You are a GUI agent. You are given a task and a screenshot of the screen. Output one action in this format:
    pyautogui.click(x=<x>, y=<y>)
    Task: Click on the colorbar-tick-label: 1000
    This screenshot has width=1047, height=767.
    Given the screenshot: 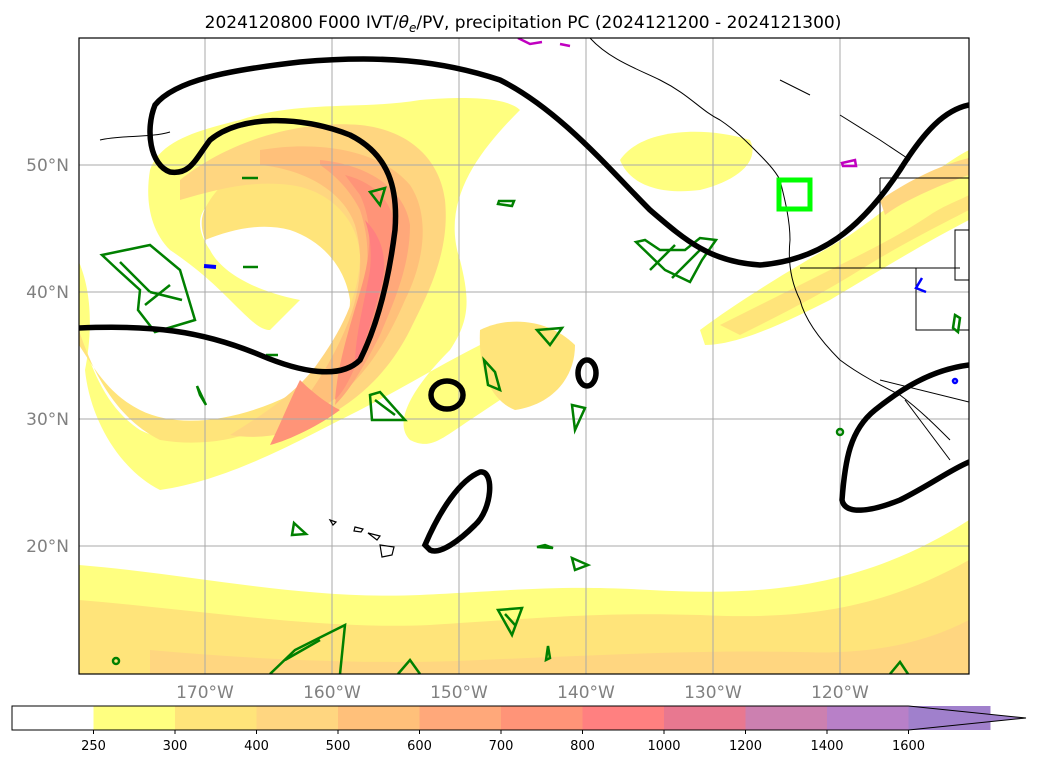 What is the action you would take?
    pyautogui.click(x=663, y=746)
    